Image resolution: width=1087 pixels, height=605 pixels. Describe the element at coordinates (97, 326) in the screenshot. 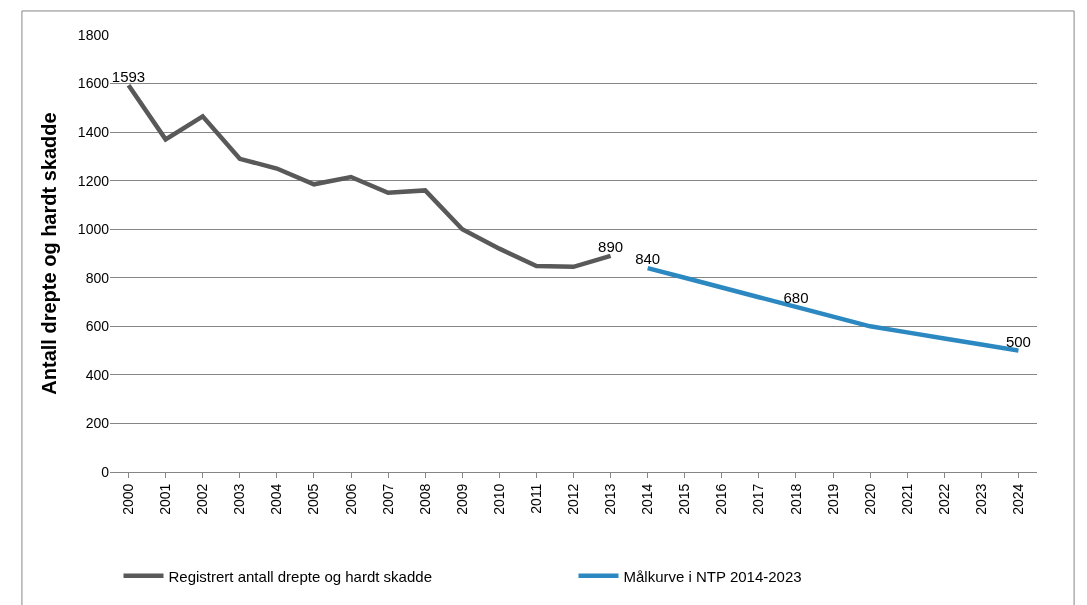

I see `y-tick-label: 600` at that location.